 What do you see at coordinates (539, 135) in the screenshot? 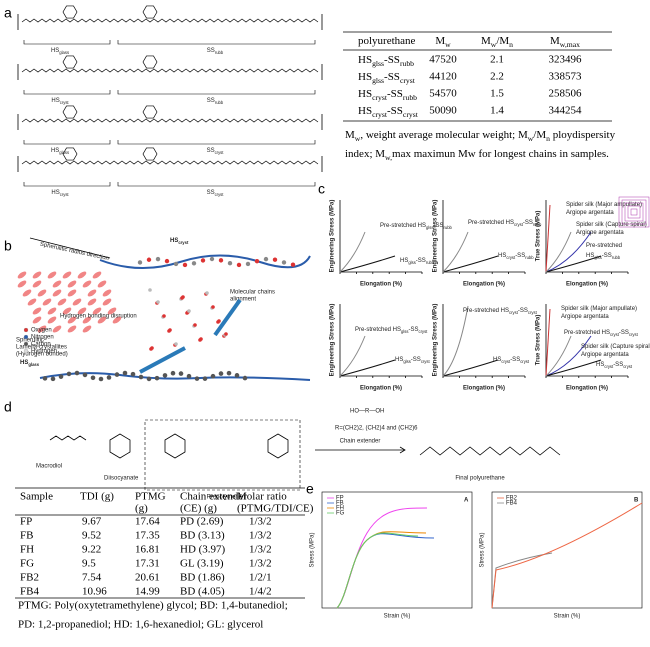
I see `text-part: /M` at bounding box center [539, 135].